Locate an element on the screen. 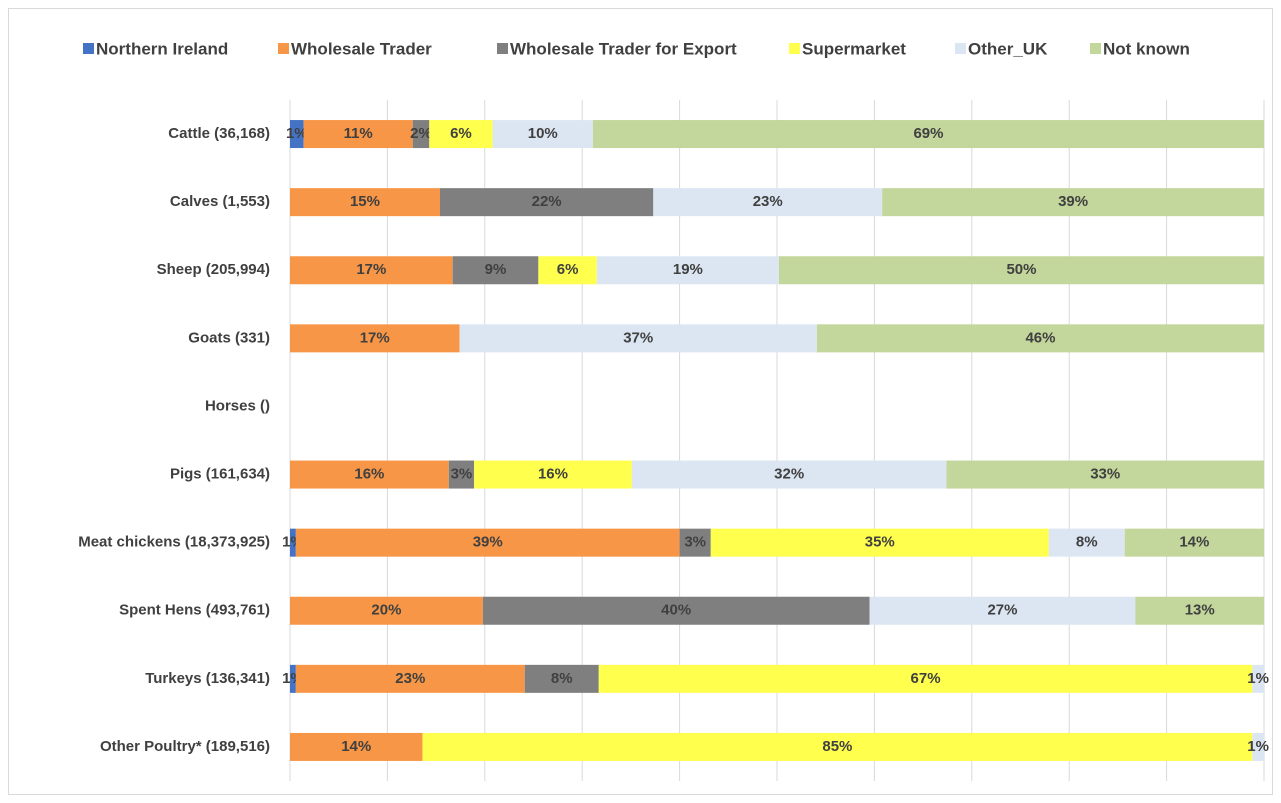 This screenshot has width=1281, height=803. data-label: 33% is located at coordinates (1105, 474).